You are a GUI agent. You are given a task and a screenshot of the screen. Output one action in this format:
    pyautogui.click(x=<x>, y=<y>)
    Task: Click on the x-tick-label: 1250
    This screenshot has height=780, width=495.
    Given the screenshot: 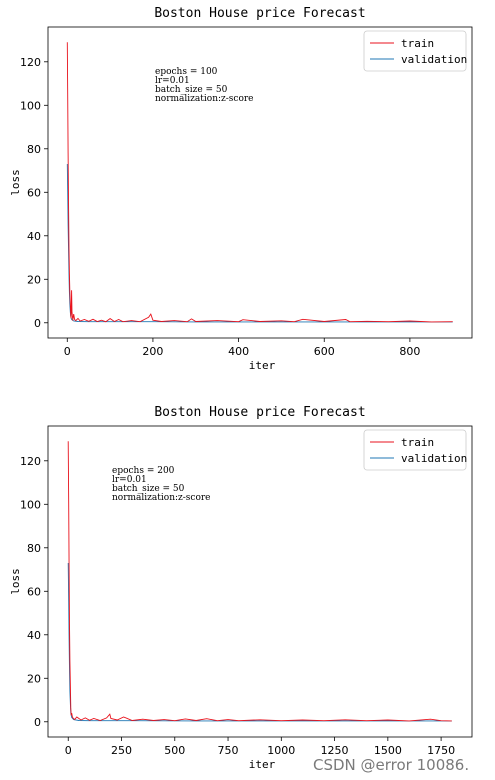 What is the action you would take?
    pyautogui.click(x=335, y=750)
    